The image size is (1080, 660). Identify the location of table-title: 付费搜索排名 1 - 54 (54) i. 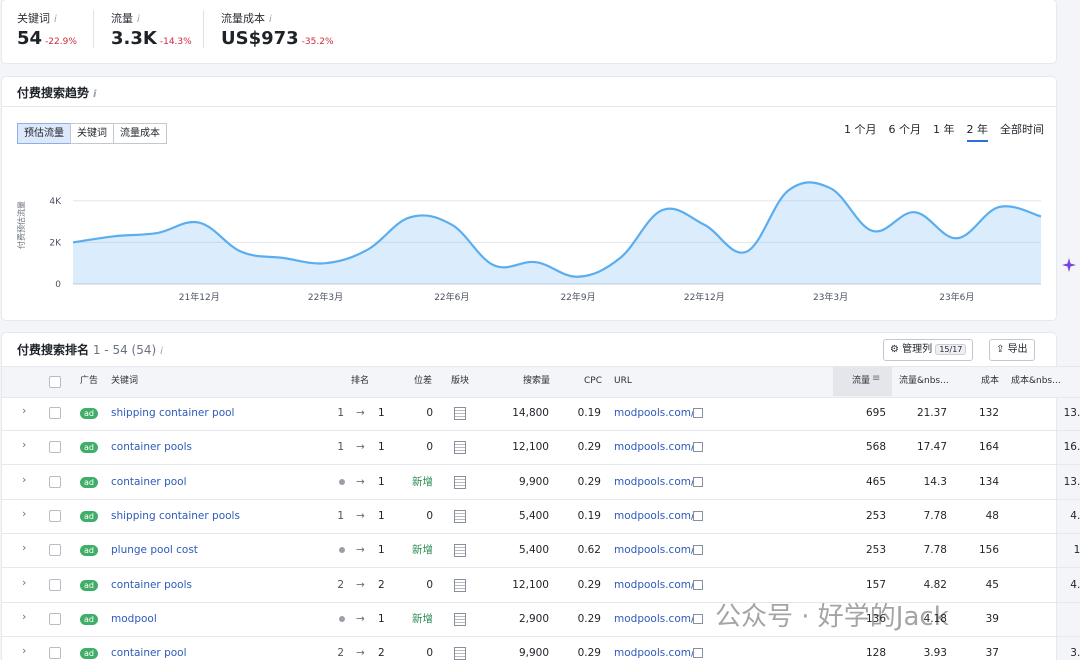
(90, 350).